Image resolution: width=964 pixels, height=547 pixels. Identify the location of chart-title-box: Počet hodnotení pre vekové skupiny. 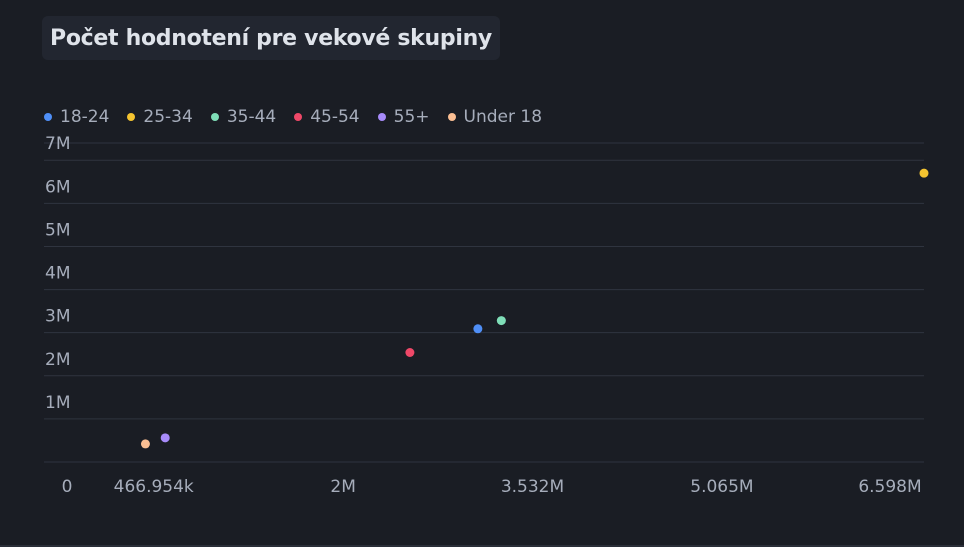
(271, 38).